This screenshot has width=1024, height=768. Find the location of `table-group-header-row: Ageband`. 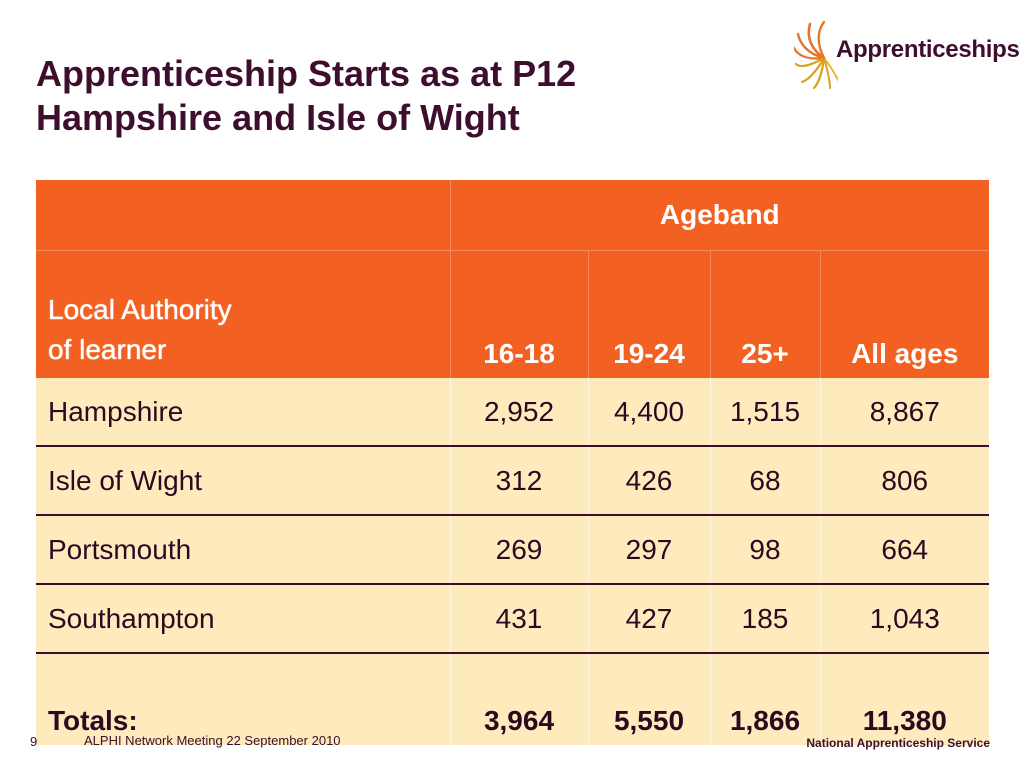

table-group-header-row: Ageband is located at coordinates (513, 215).